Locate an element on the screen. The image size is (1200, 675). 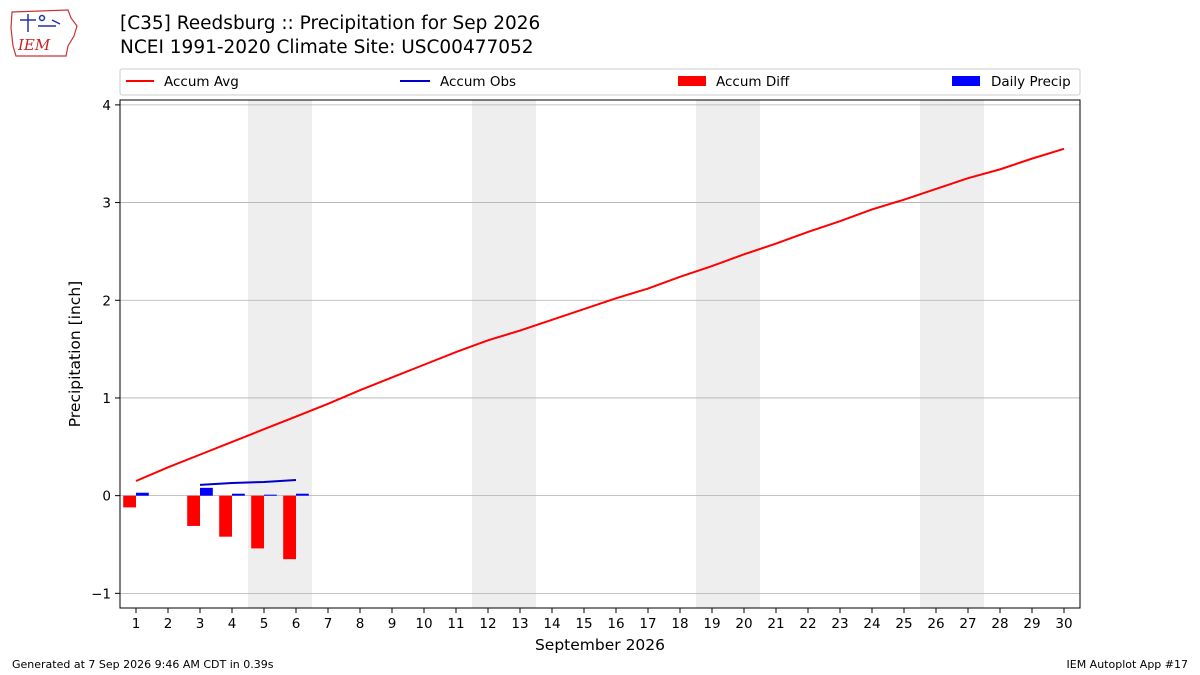
x-tick-label: 20 is located at coordinates (743, 624).